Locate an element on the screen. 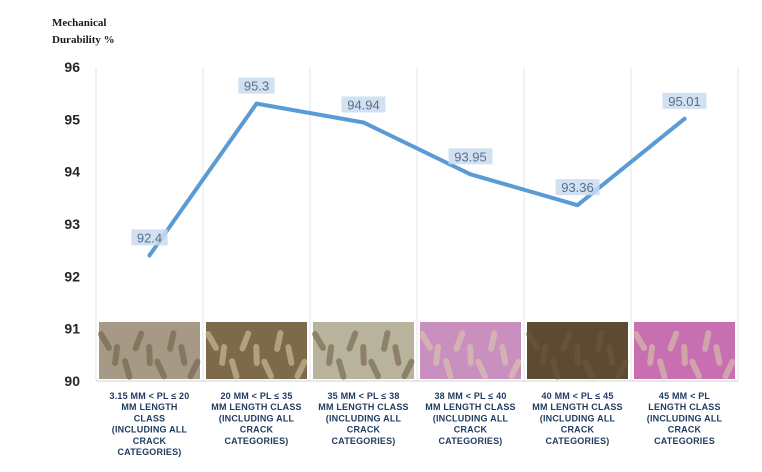  data-label: 92.4 is located at coordinates (149, 237).